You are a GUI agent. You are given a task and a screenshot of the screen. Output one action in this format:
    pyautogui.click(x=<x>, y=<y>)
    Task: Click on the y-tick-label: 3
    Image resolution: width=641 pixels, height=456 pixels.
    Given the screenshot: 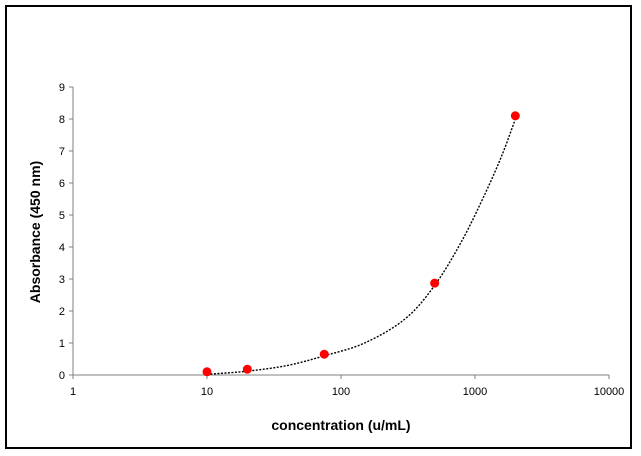 What is the action you would take?
    pyautogui.click(x=62, y=280)
    